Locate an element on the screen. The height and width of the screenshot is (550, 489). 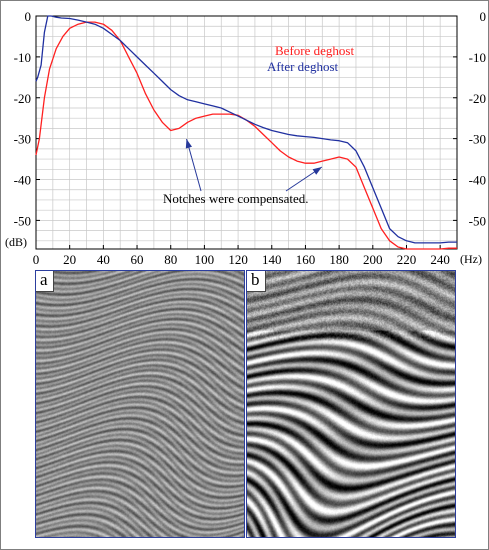
annotation-arrow-line is located at coordinates (194, 165).